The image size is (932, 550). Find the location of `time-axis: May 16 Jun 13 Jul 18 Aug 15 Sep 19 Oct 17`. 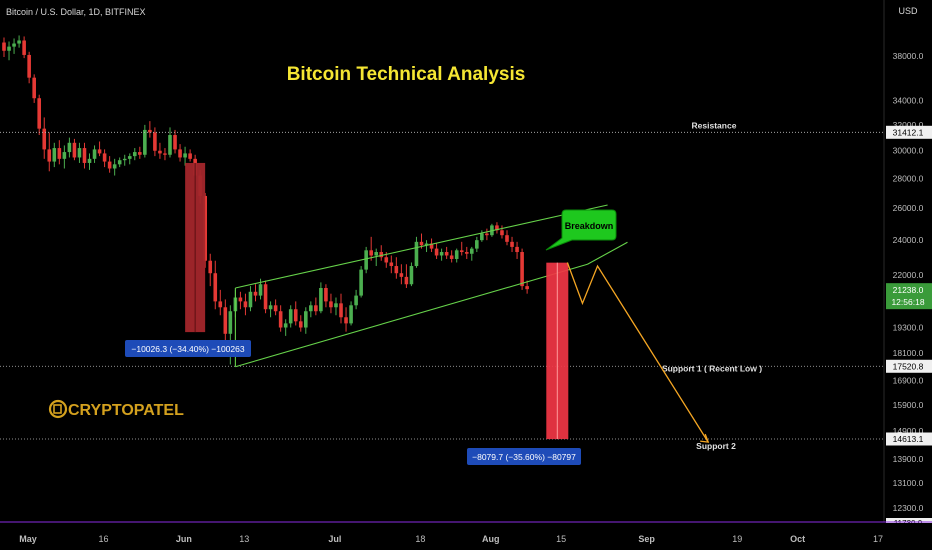

time-axis: May 16 Jun 13 Jul 18 Aug 15 Sep 19 Oct 17 is located at coordinates (466, 536).